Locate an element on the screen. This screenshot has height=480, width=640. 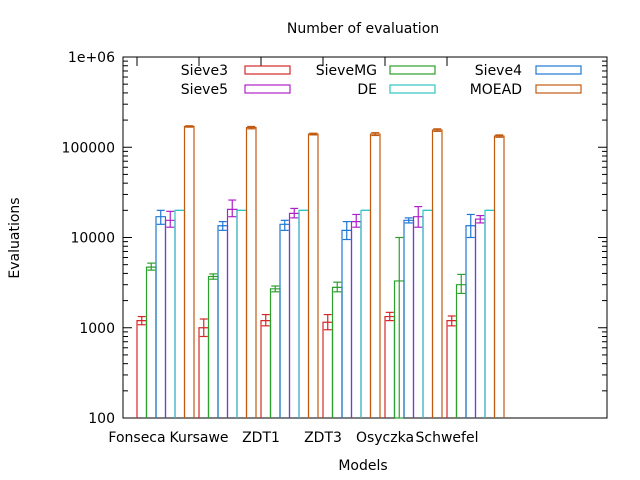
x-tick-label: Kursawe is located at coordinates (198, 438).